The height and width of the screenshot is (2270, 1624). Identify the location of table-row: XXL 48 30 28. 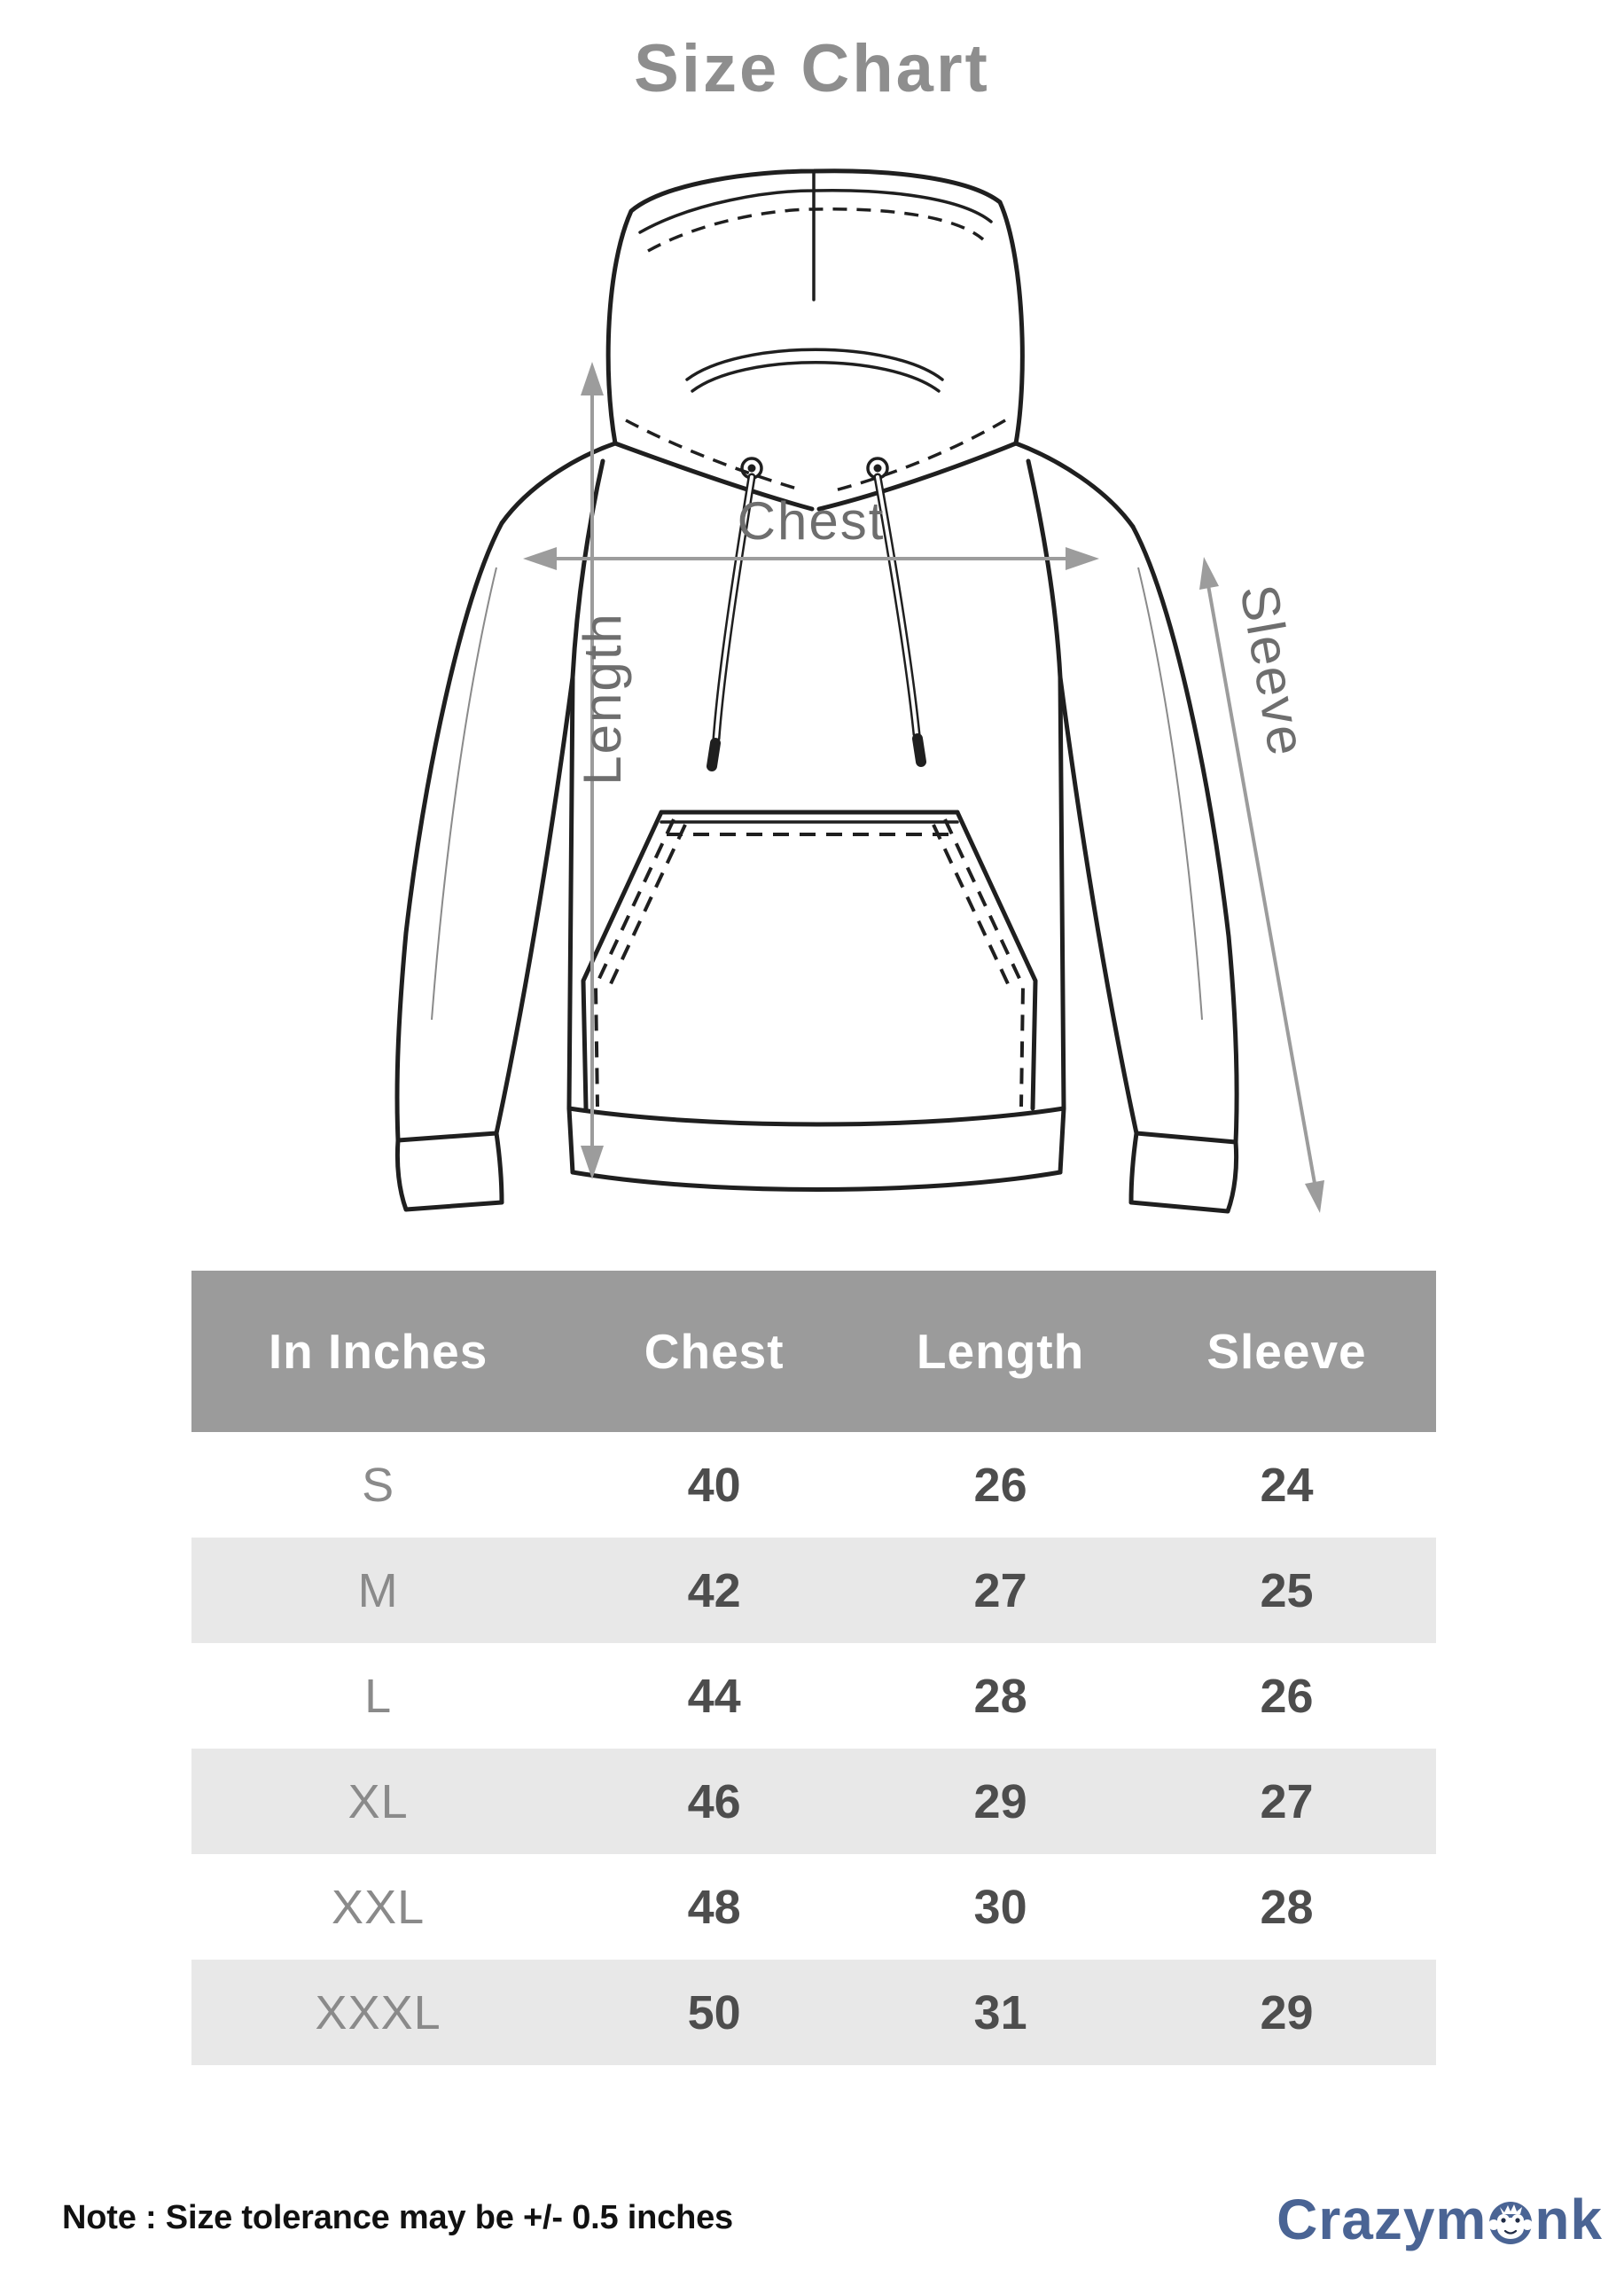
(813, 1907).